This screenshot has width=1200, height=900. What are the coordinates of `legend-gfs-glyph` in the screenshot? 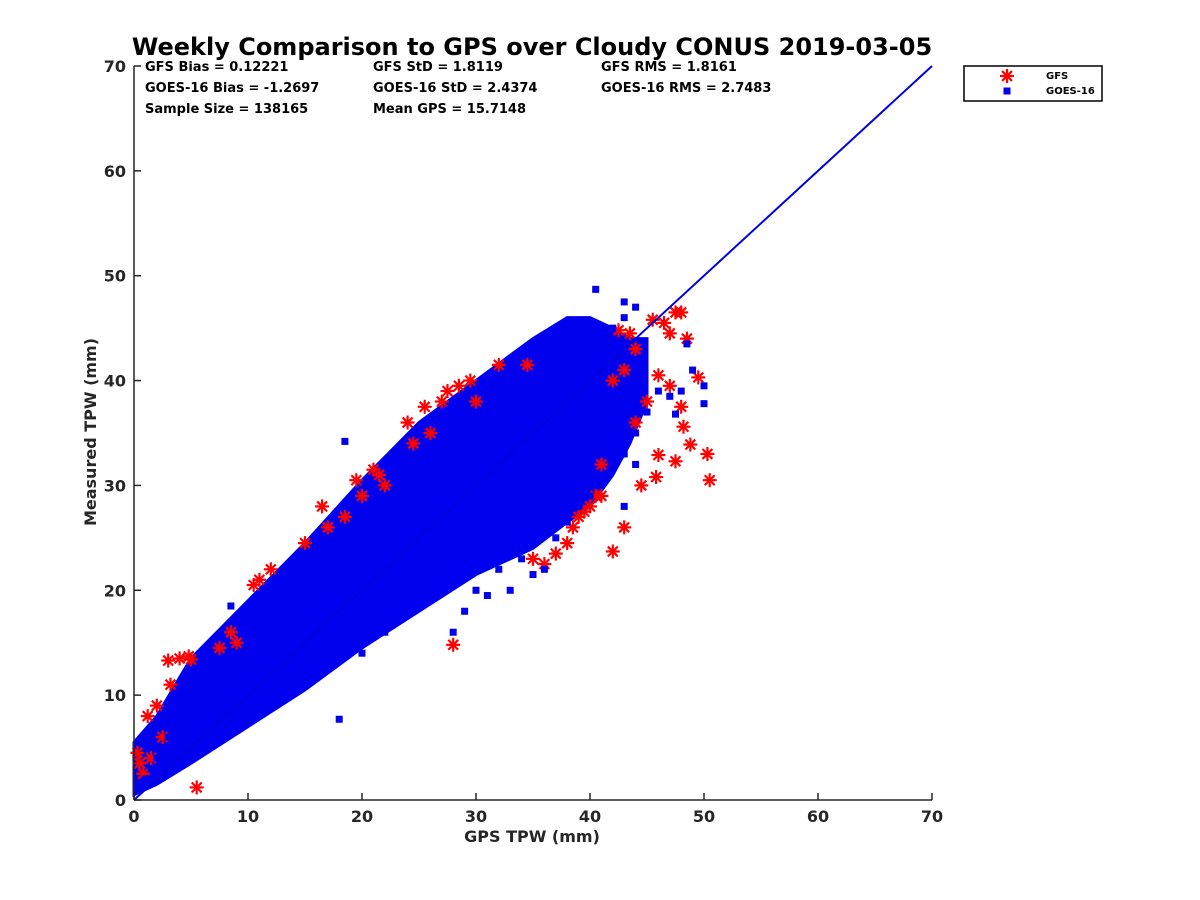 It's located at (1007, 76).